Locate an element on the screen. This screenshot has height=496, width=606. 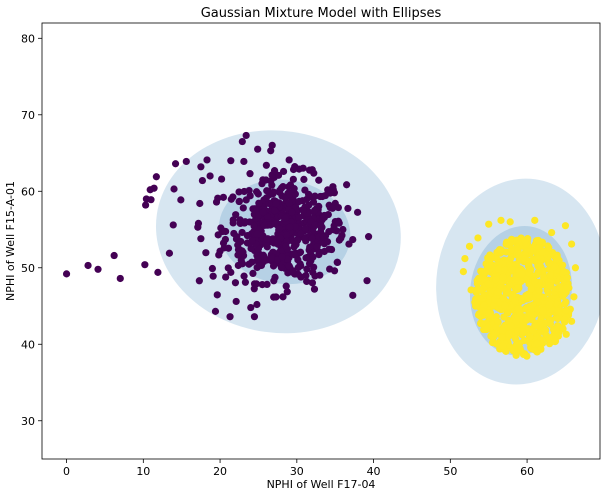
x-tick-label: 10 is located at coordinates (143, 471).